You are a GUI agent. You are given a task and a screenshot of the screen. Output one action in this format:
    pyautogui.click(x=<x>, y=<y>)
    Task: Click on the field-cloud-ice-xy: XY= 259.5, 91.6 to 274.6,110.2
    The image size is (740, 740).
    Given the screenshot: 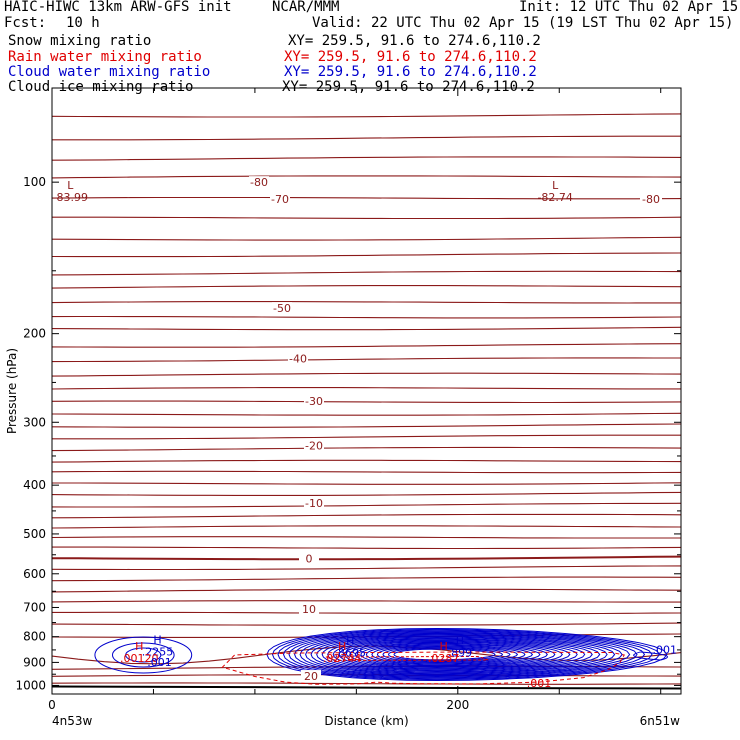 What is the action you would take?
    pyautogui.click(x=408, y=87)
    